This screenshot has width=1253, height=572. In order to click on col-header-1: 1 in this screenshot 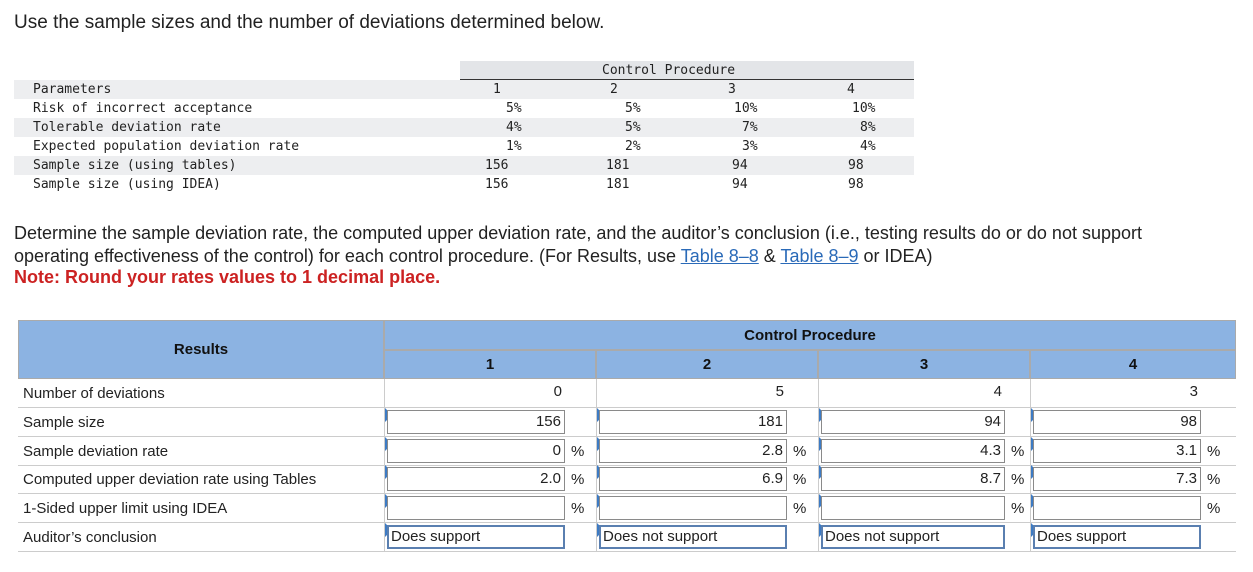, I will do `click(490, 364)`.